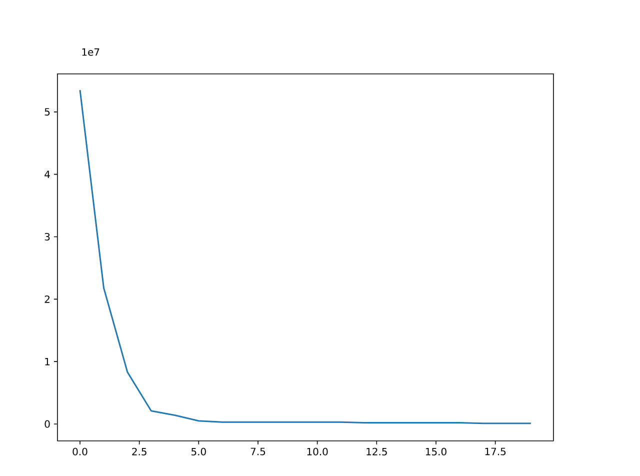 Image resolution: width=640 pixels, height=476 pixels. Describe the element at coordinates (47, 299) in the screenshot. I see `y-tick-label: 2` at that location.